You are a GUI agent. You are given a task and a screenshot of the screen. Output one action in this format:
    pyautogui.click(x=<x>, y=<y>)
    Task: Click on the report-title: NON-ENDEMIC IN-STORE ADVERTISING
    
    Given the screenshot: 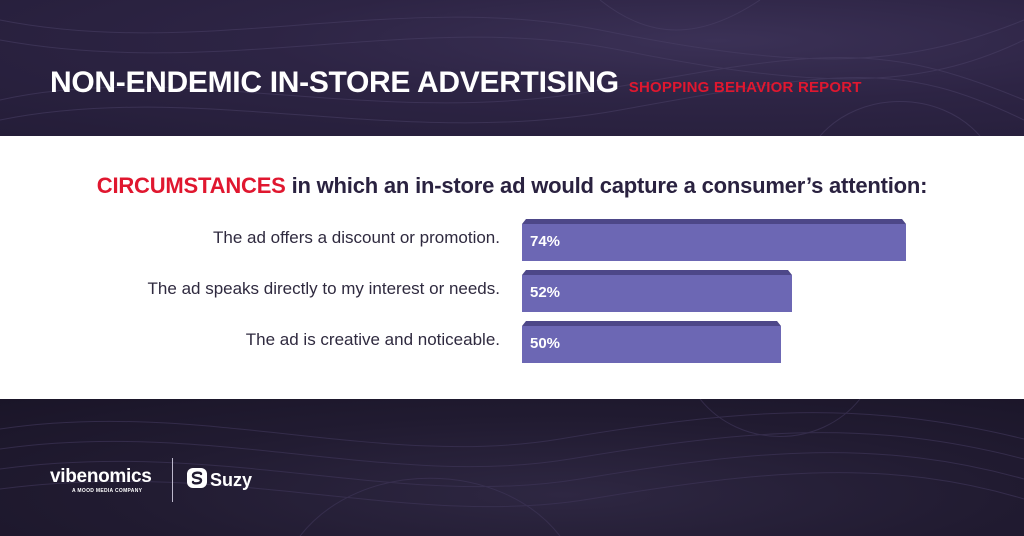 What is the action you would take?
    pyautogui.click(x=334, y=82)
    